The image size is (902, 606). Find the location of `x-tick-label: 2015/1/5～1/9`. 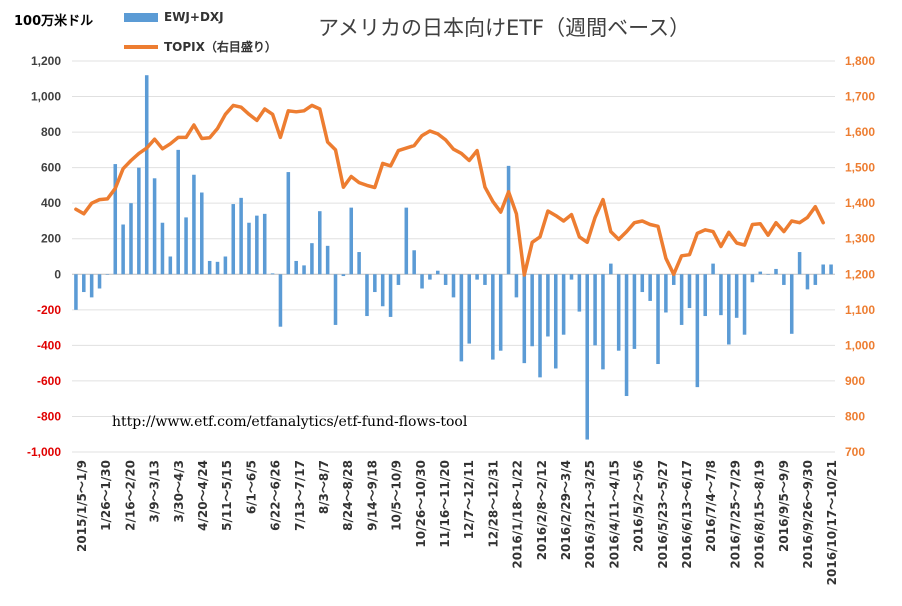

x-tick-label: 2015/1/5～1/9 is located at coordinates (82, 506).